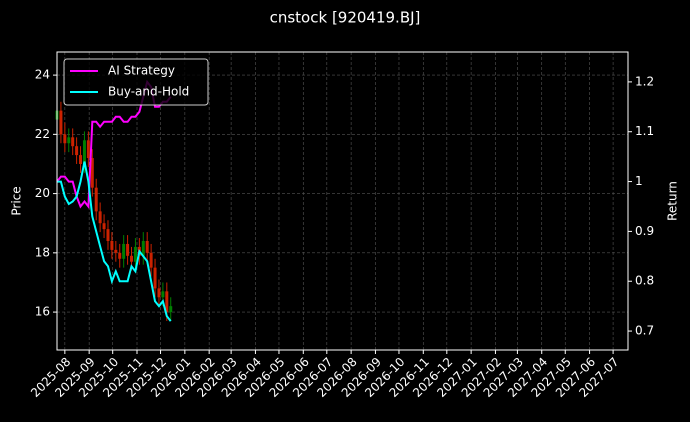  What do you see at coordinates (42, 134) in the screenshot?
I see `y-tick-label: 22` at bounding box center [42, 134].